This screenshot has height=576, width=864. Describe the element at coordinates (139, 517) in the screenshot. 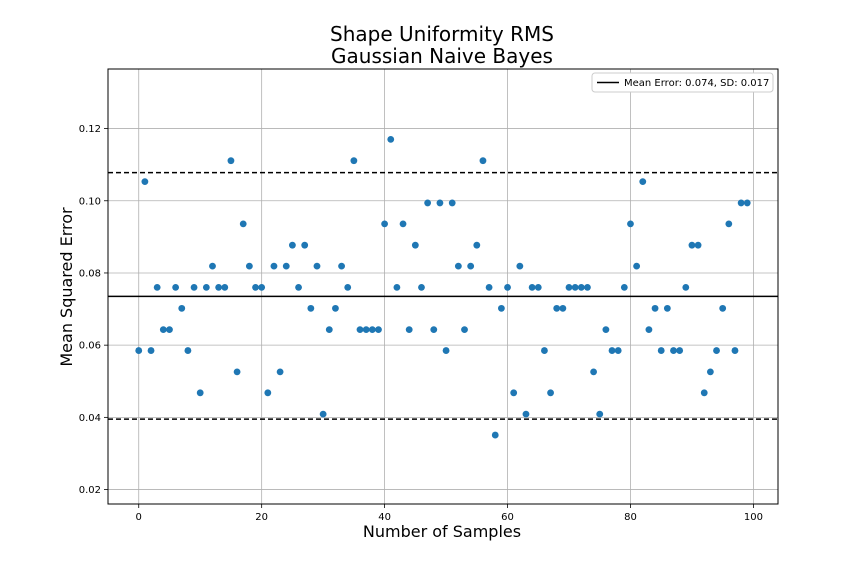

I see `x-tick-label: 0` at that location.